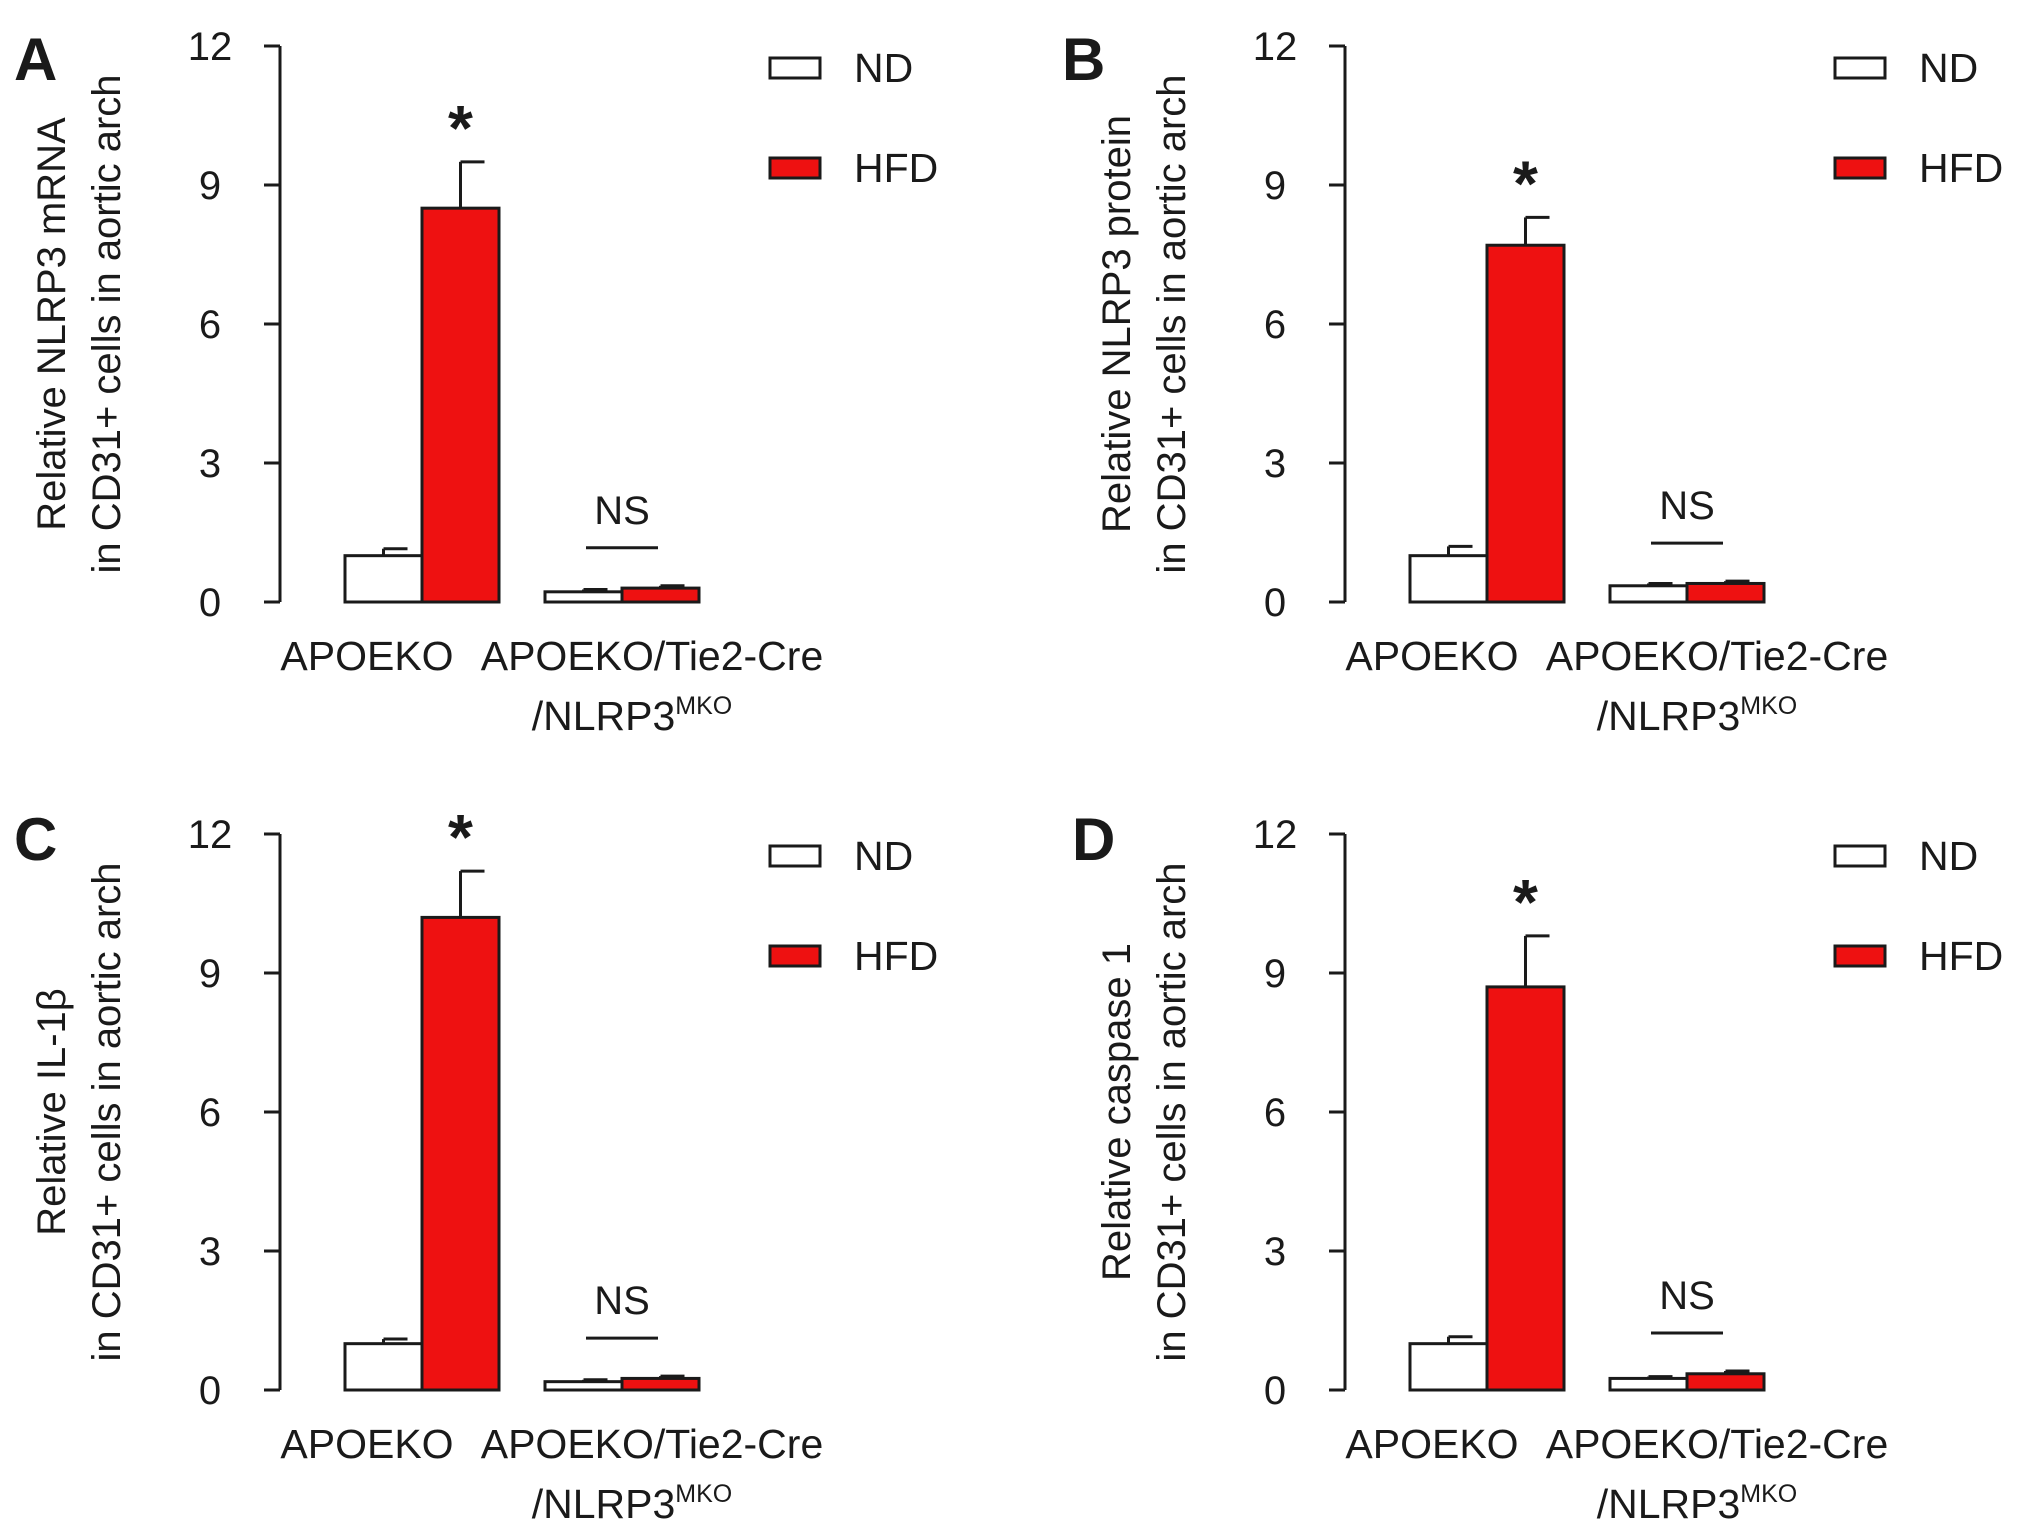 The image size is (2040, 1530). Describe the element at coordinates (35, 839) in the screenshot. I see `panel-letter: C` at that location.